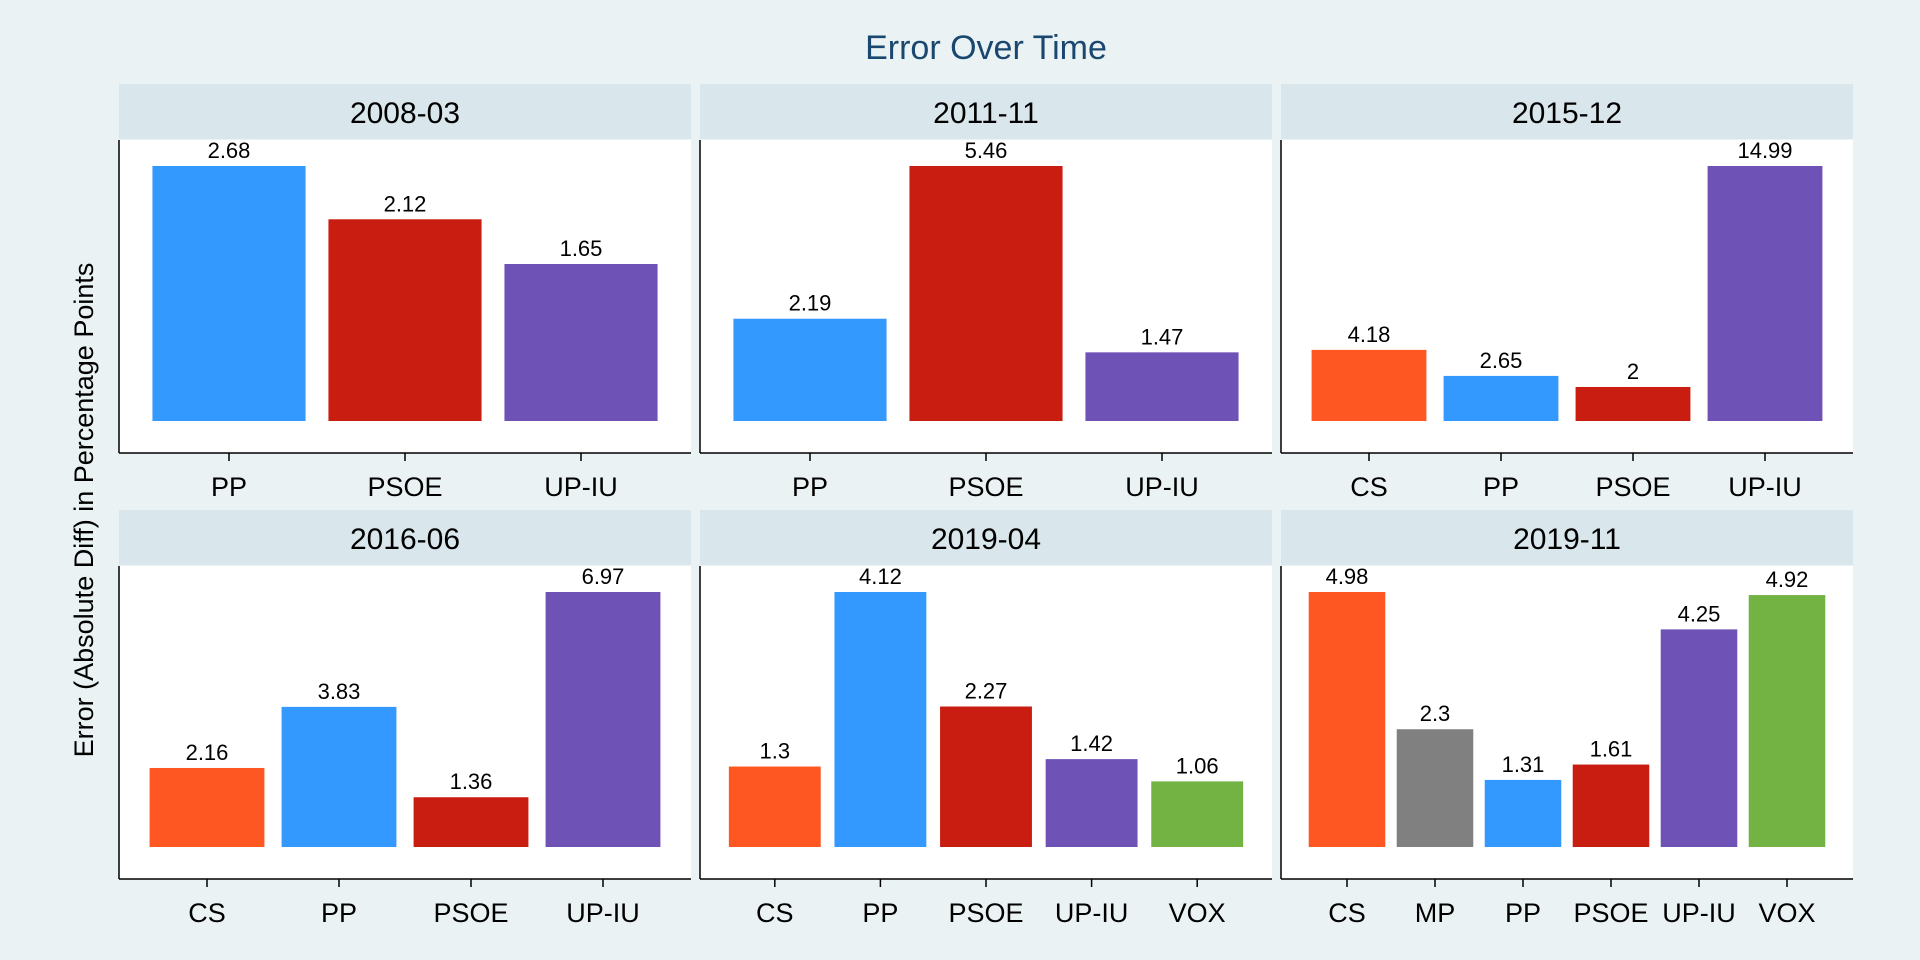 This screenshot has height=960, width=1920. I want to click on panel-strip-label: 2019-04, so click(986, 539).